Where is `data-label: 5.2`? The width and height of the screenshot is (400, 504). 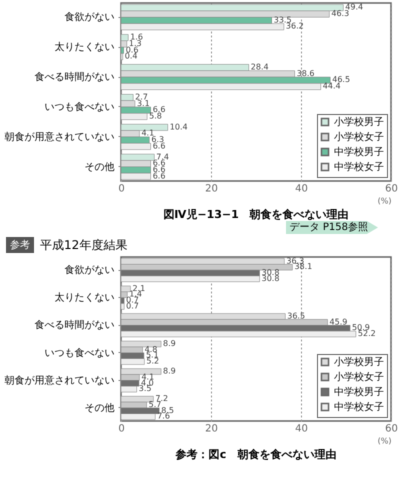
data-label: 5.2 is located at coordinates (153, 361).